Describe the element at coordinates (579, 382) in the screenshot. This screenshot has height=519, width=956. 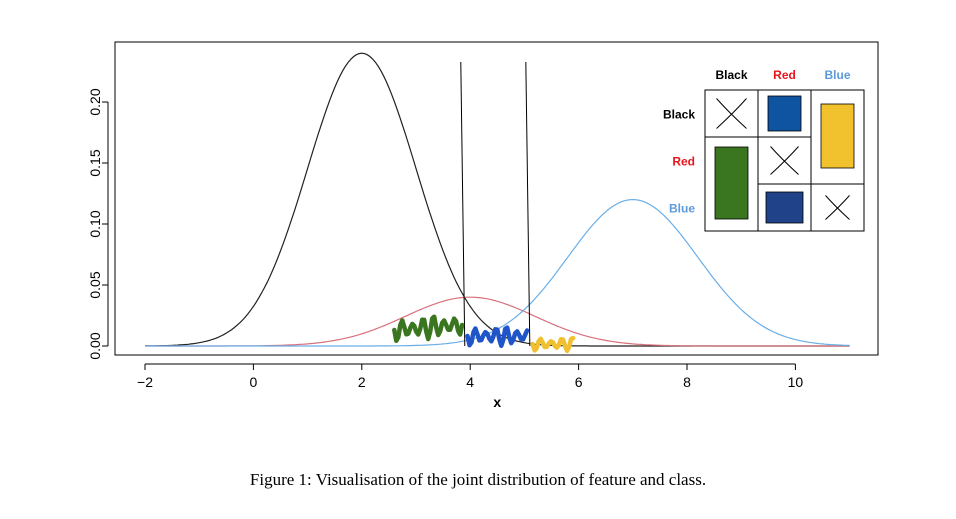
I see `x-tick-label: 6` at that location.